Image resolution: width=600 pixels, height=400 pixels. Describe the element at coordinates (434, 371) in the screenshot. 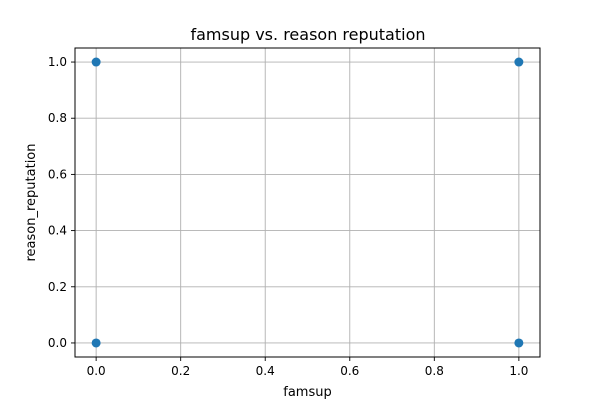

I see `x-tick-label: 0.8` at that location.